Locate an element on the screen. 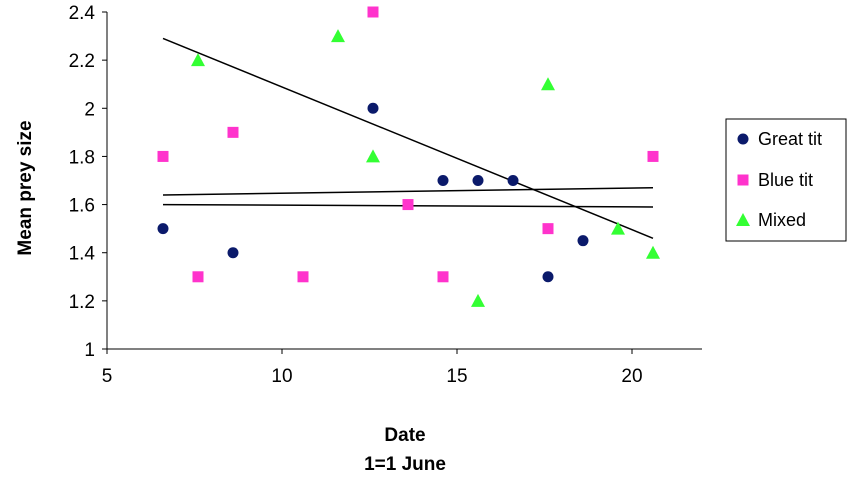  y-tick-label: 2.2 is located at coordinates (82, 61).